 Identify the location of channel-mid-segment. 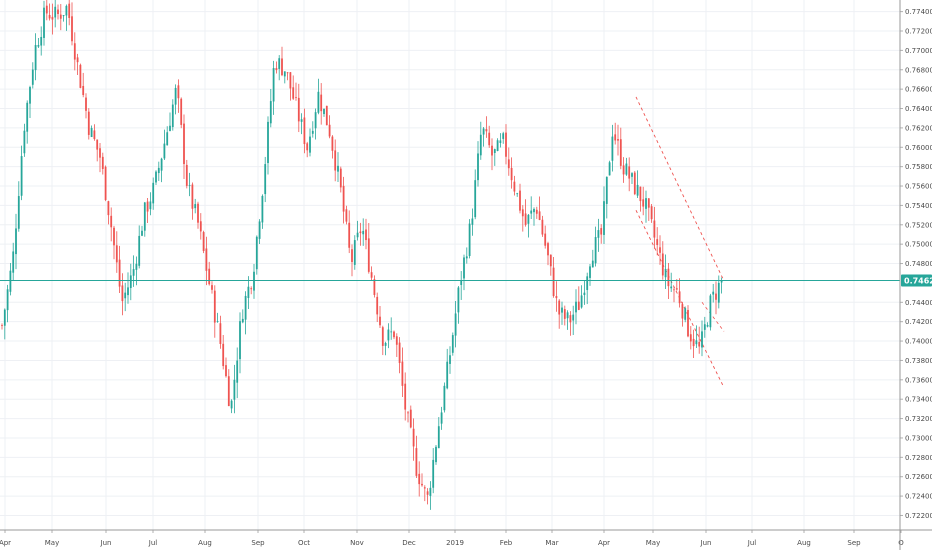
(713, 317).